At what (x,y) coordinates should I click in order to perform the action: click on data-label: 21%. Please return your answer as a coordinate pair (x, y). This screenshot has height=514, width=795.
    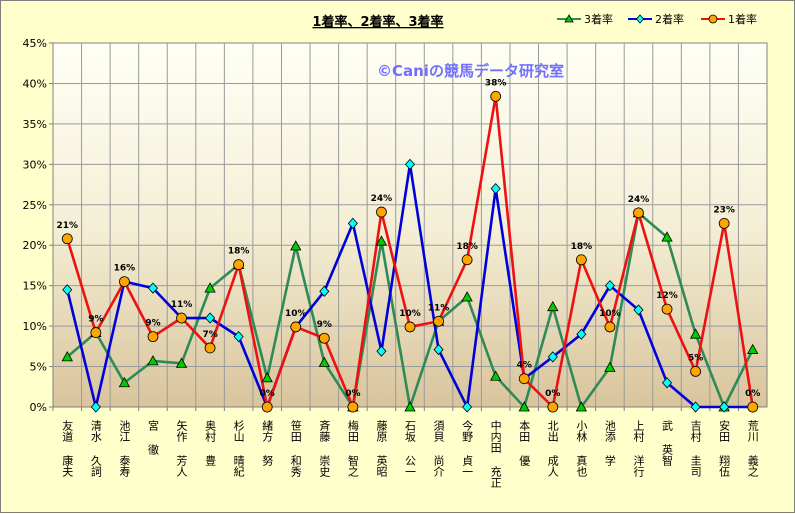
    Looking at the image, I should click on (68, 226).